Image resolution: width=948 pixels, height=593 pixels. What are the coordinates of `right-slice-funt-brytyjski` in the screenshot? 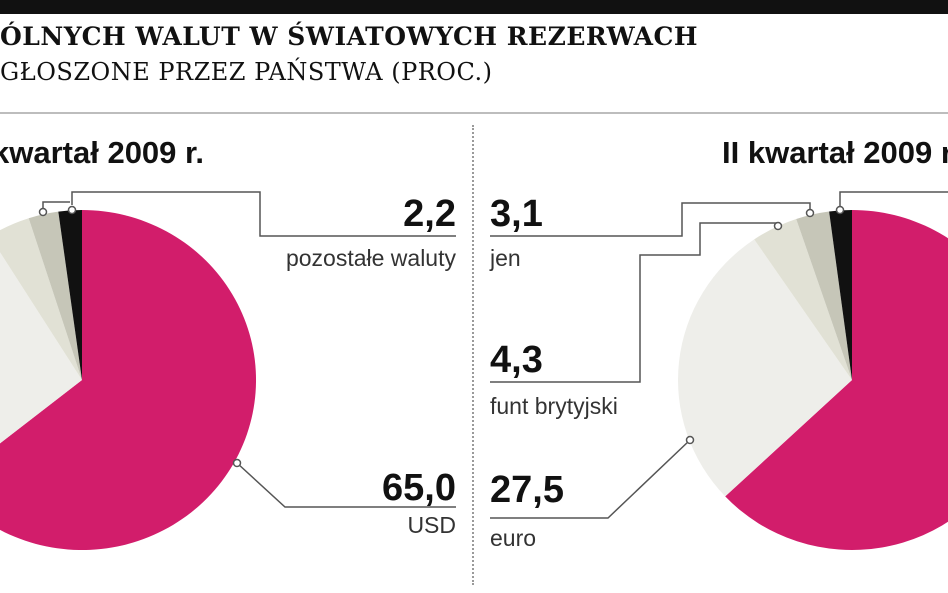 It's located at (803, 299).